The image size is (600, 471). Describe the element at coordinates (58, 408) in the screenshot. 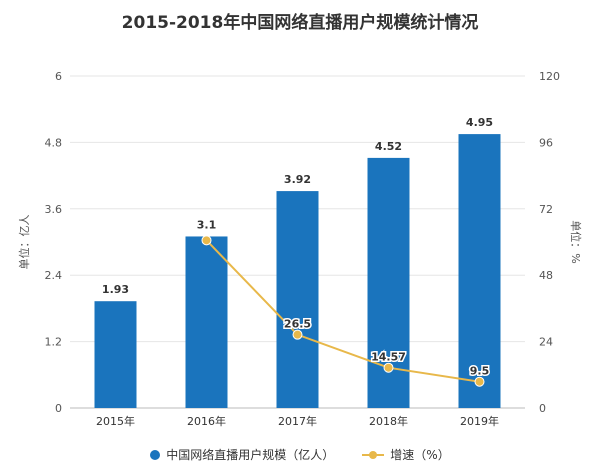

I see `y-tick-label-left: 0` at that location.